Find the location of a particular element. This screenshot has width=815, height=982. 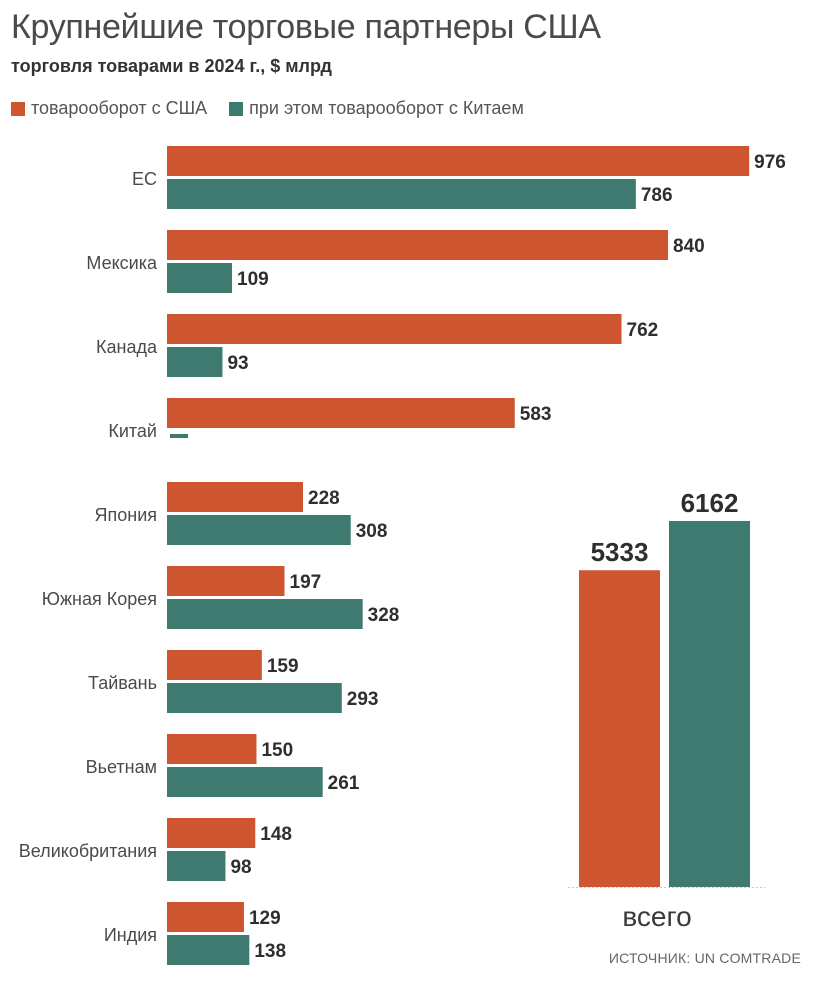

value-label-usa: 840 is located at coordinates (689, 246).